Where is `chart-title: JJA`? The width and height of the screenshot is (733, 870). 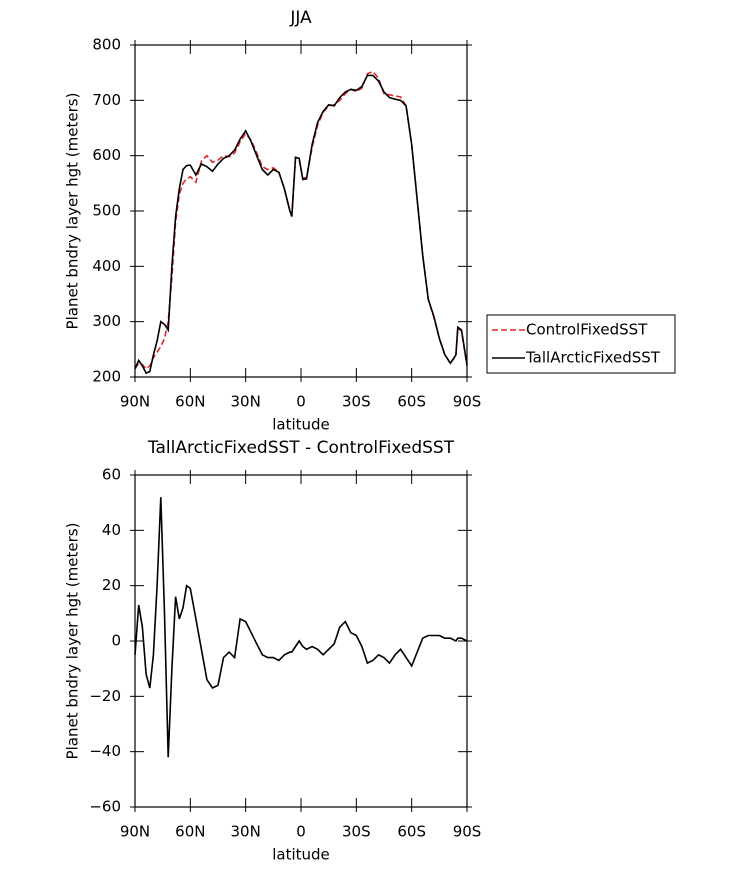 chart-title: JJA is located at coordinates (300, 18).